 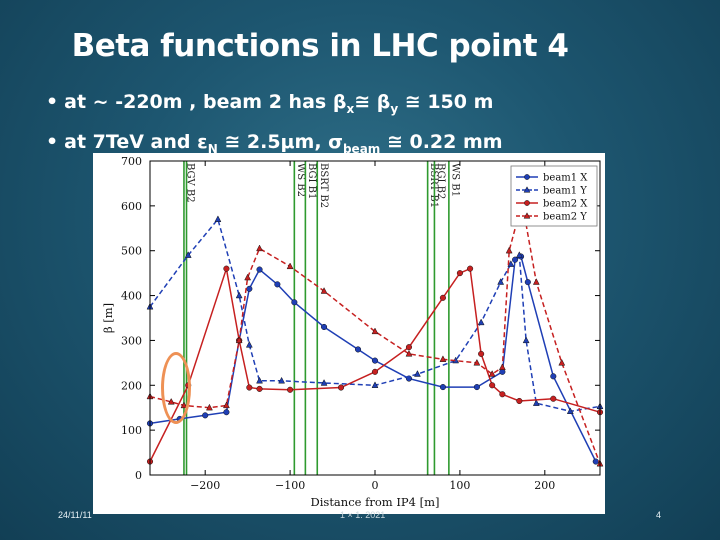 I want to click on y-axis-label: β [m], so click(x=108, y=318).